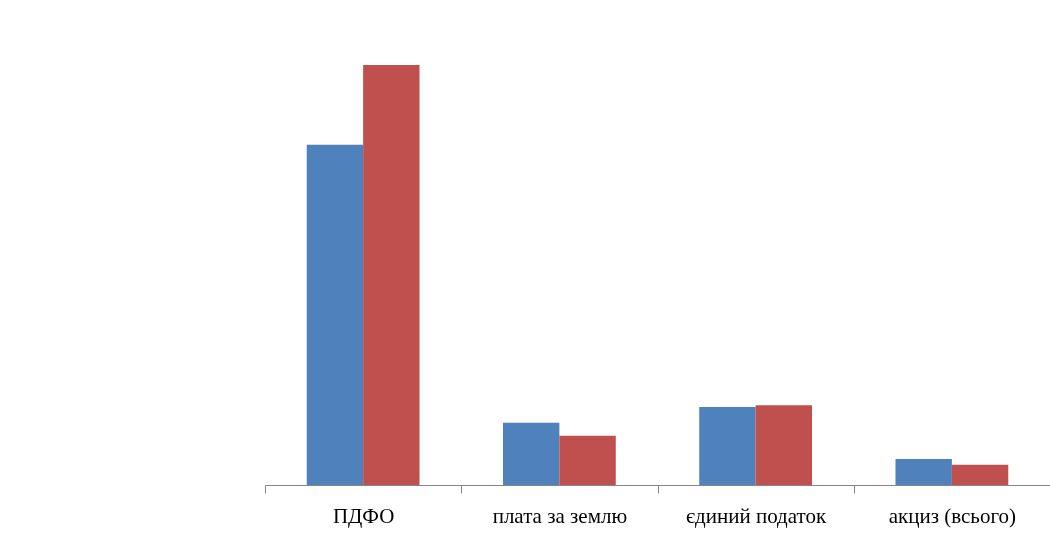 The width and height of the screenshot is (1050, 537). What do you see at coordinates (363, 515) in the screenshot?
I see `x-tick-label: ПДФО` at bounding box center [363, 515].